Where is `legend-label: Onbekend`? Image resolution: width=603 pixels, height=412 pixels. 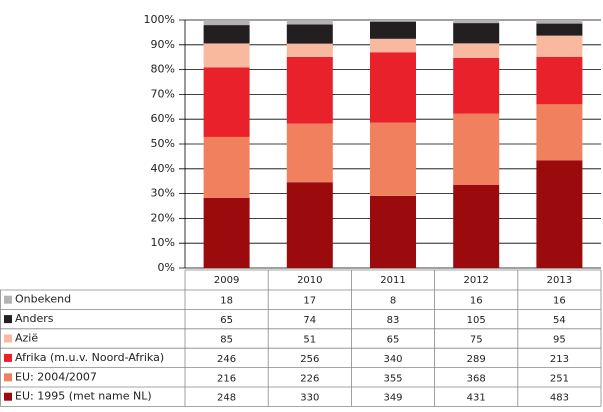 legend-label: Onbekend is located at coordinates (43, 299).